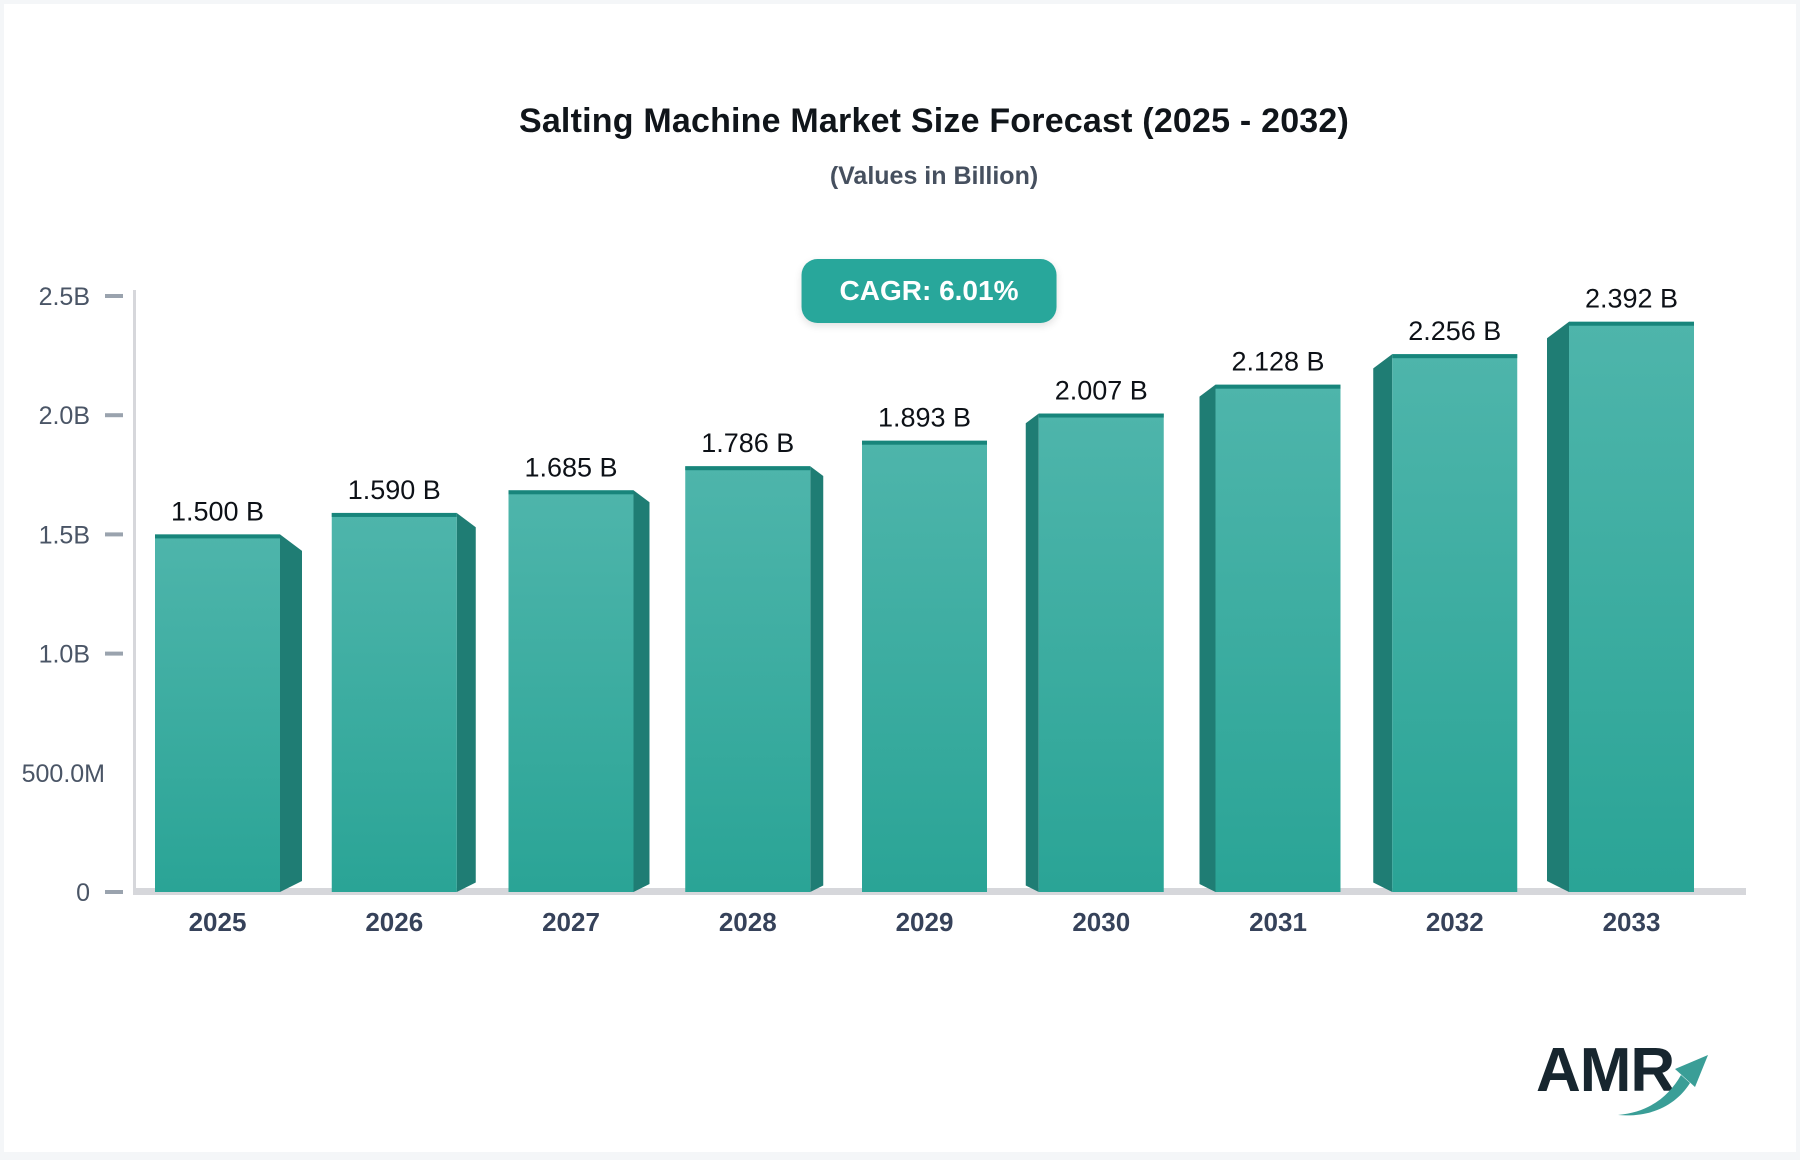  Describe the element at coordinates (934, 176) in the screenshot. I see `chart-subtitle: (Values in Billion)` at that location.